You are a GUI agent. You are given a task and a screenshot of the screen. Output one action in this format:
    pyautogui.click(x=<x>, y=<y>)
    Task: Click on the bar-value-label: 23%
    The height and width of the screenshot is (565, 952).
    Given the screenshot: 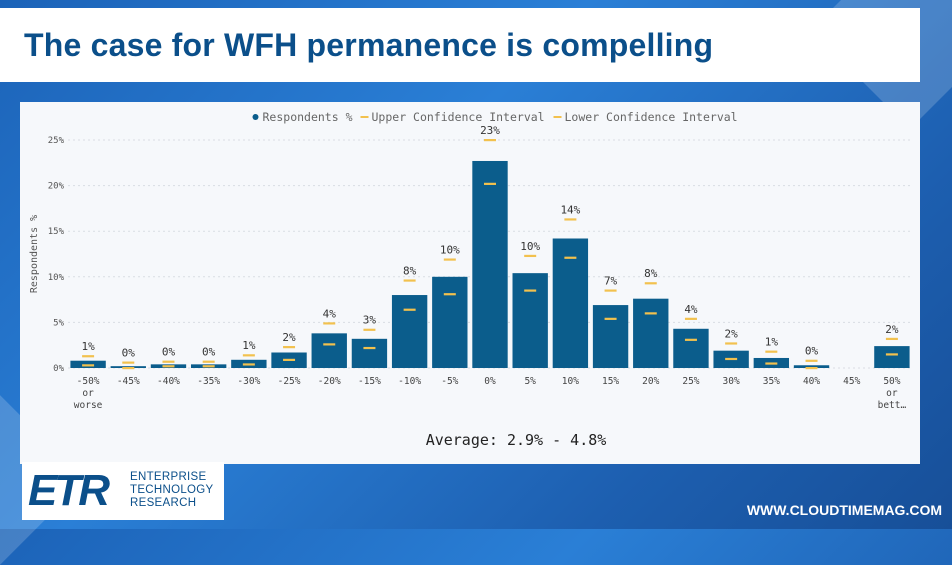 What is the action you would take?
    pyautogui.click(x=490, y=130)
    